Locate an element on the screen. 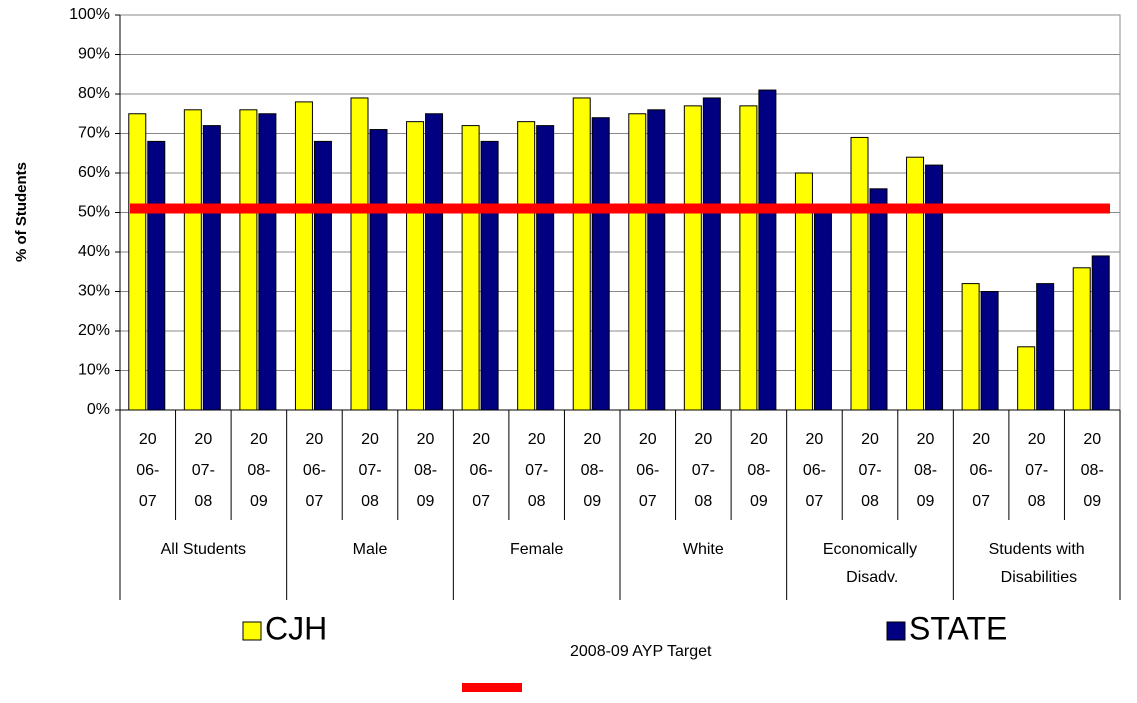 Image resolution: width=1137 pixels, height=703 pixels. group-label: Economically Disadv. is located at coordinates (870, 563).